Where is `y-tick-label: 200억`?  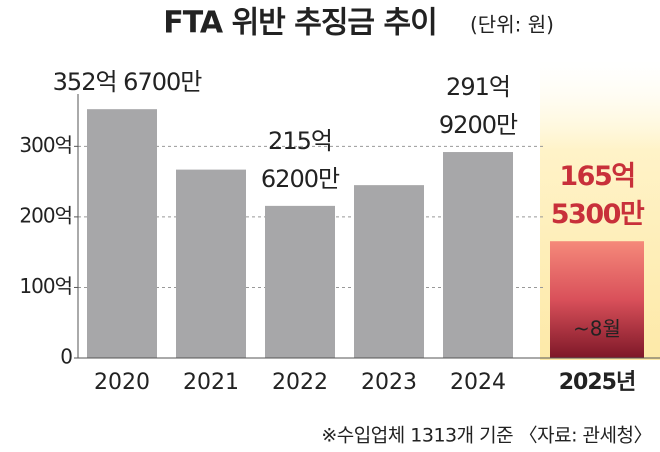
y-tick-label: 200억 is located at coordinates (45, 215).